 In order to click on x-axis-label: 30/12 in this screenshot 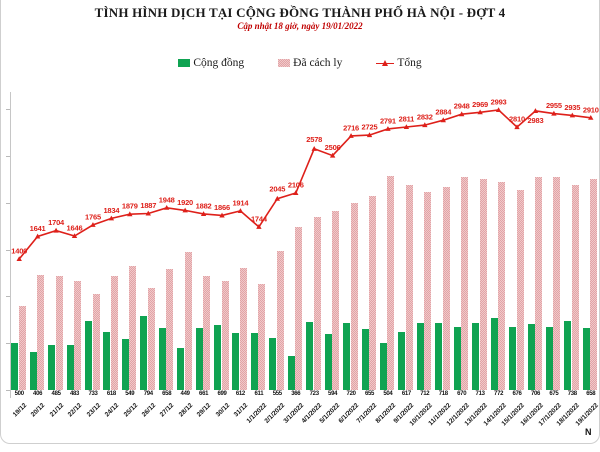, I will do `click(222, 410)`.